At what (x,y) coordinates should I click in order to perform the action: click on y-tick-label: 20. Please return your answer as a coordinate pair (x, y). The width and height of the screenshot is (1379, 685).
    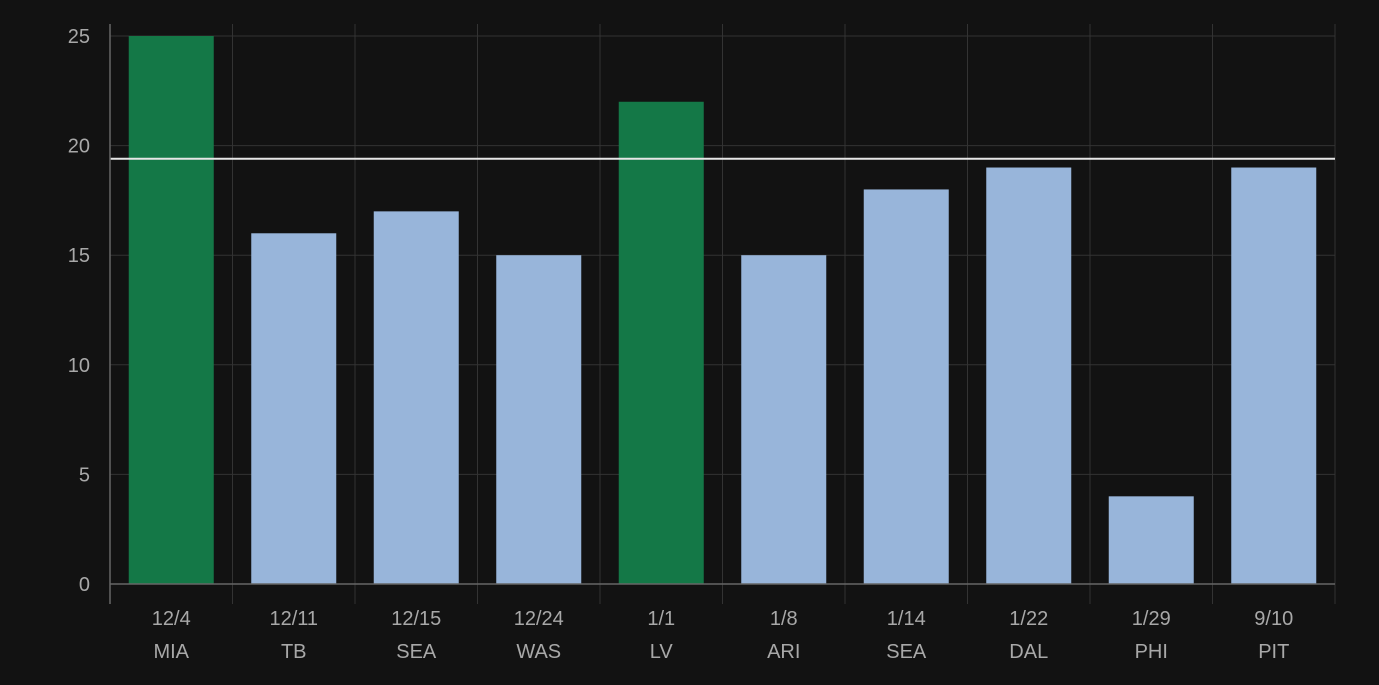
    Looking at the image, I should click on (79, 147).